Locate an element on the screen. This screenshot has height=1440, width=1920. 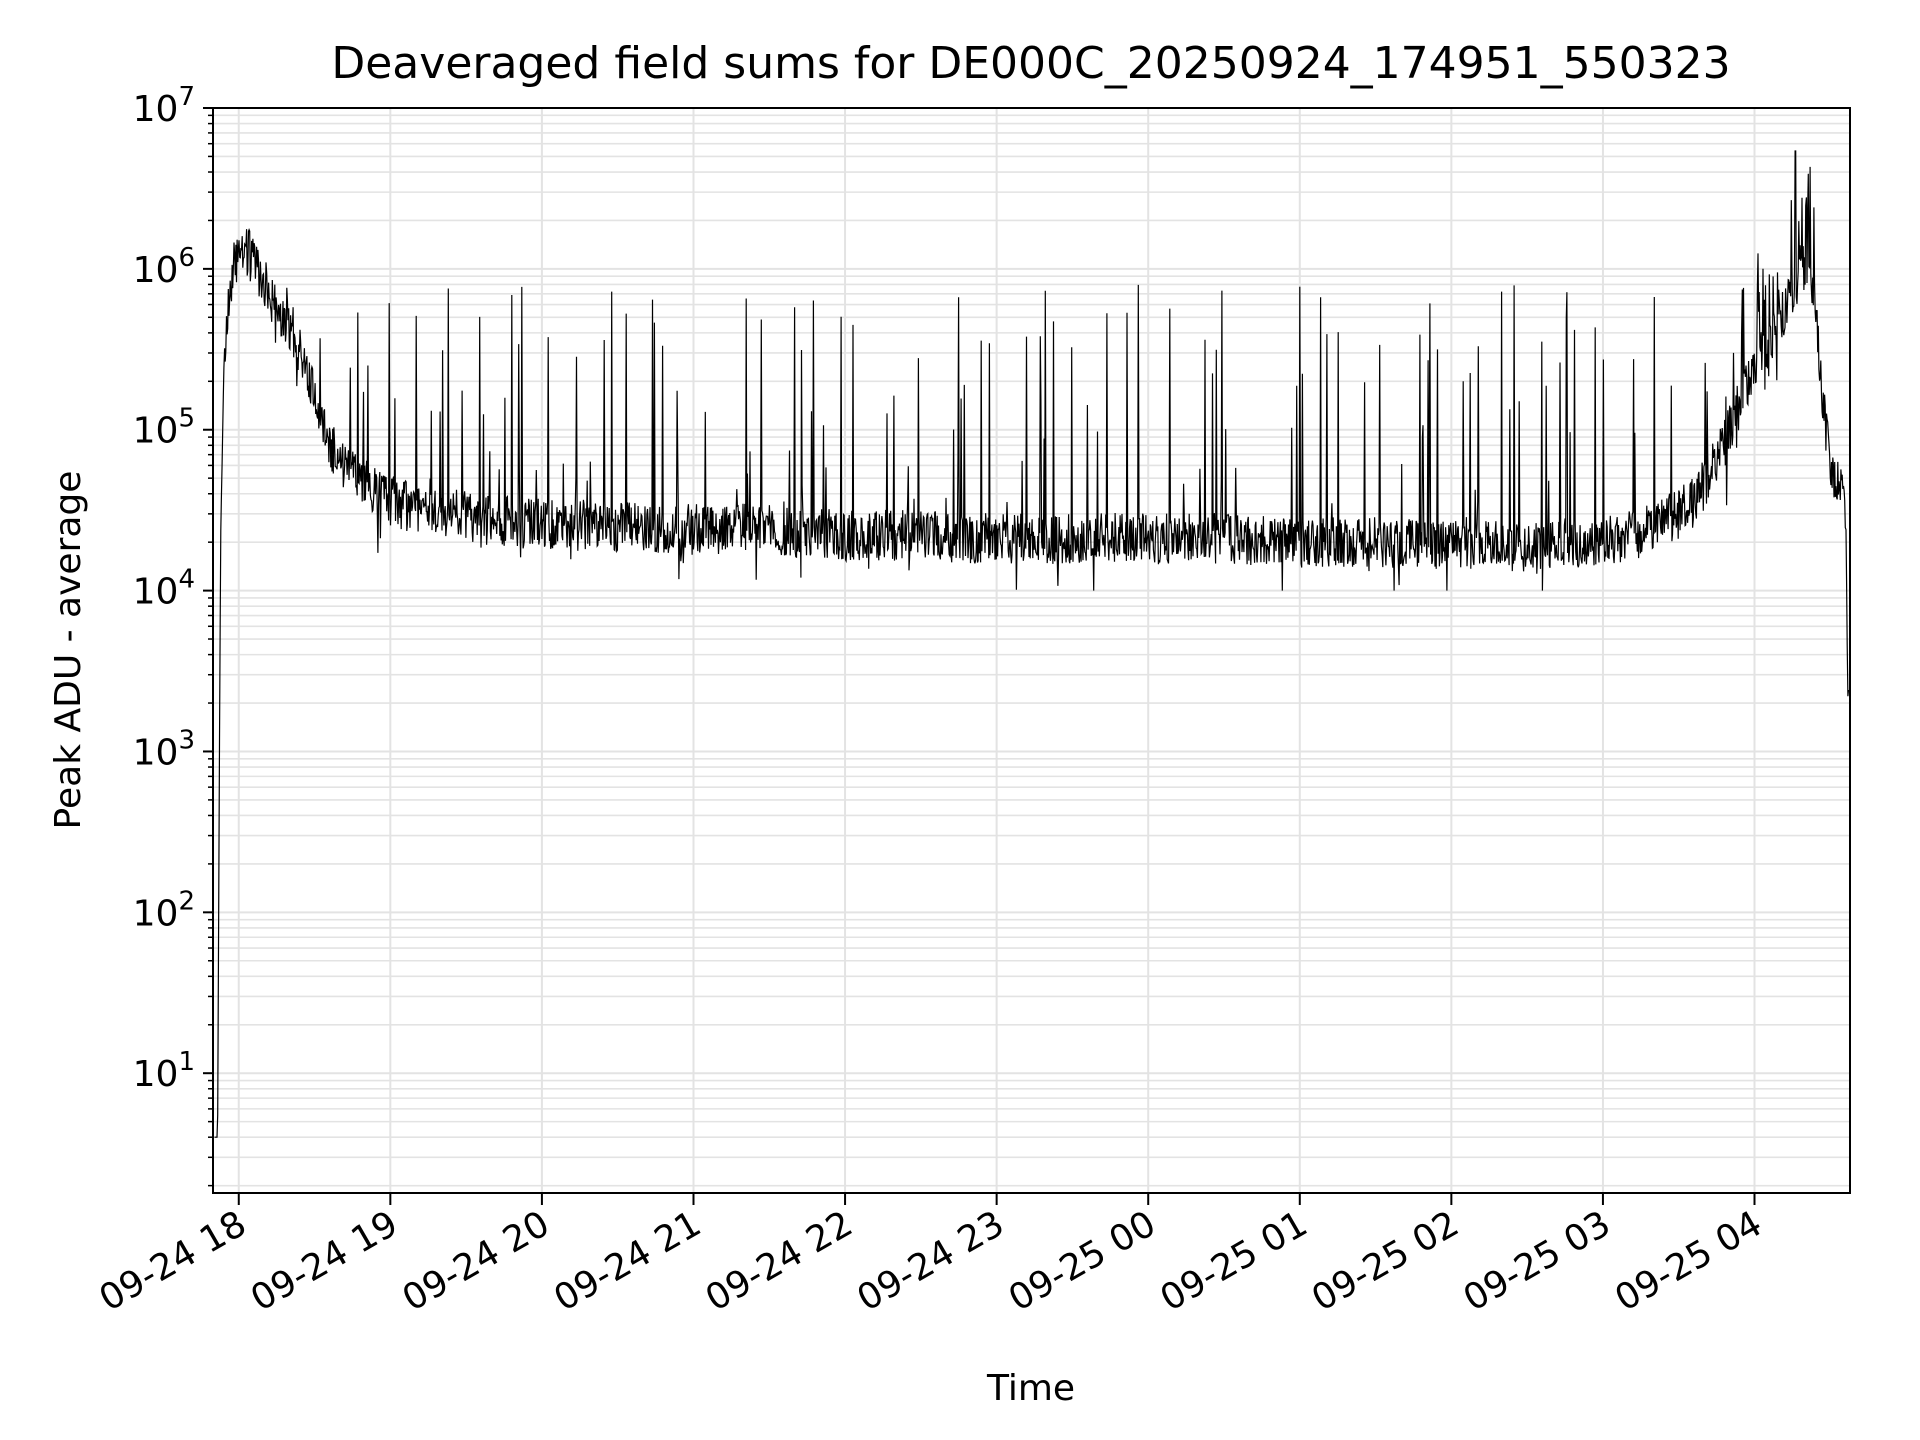
y-tick-label: 10² is located at coordinates (164, 910).